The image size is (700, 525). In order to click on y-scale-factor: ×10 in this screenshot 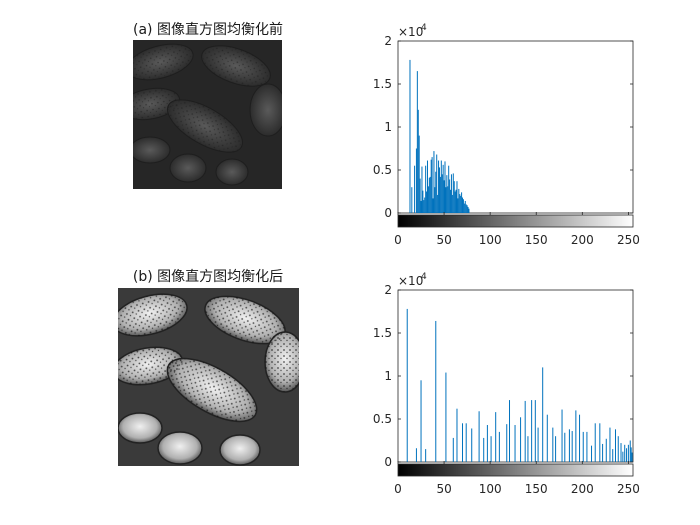, I will do `click(410, 281)`.